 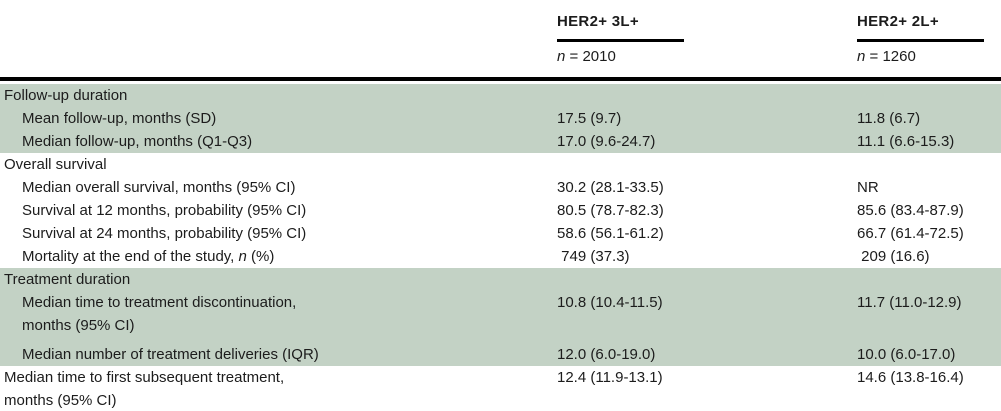 I want to click on column-n-her2-2l: n = 1260, so click(x=929, y=57).